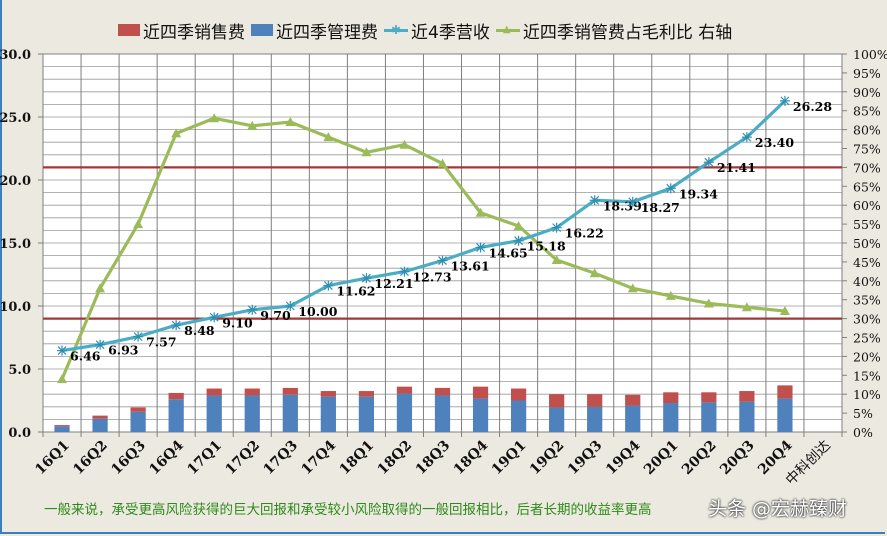 Image resolution: width=887 pixels, height=536 pixels. What do you see at coordinates (19, 433) in the screenshot?
I see `y-tick-label: 0.0` at bounding box center [19, 433].